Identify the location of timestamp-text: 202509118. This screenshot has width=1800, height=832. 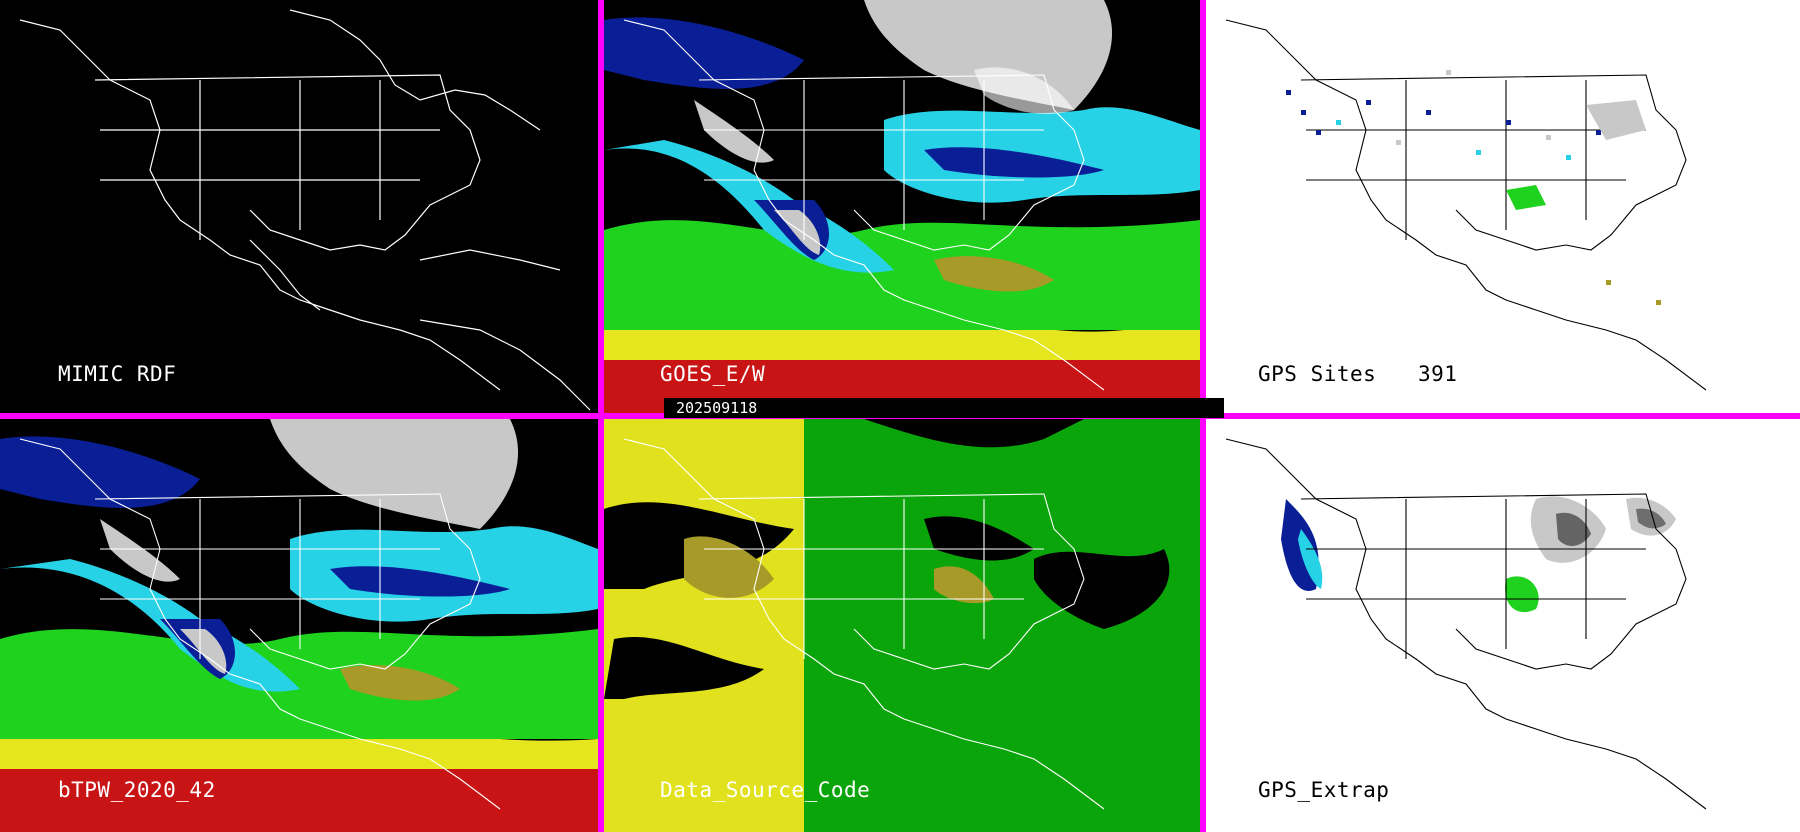
(717, 408).